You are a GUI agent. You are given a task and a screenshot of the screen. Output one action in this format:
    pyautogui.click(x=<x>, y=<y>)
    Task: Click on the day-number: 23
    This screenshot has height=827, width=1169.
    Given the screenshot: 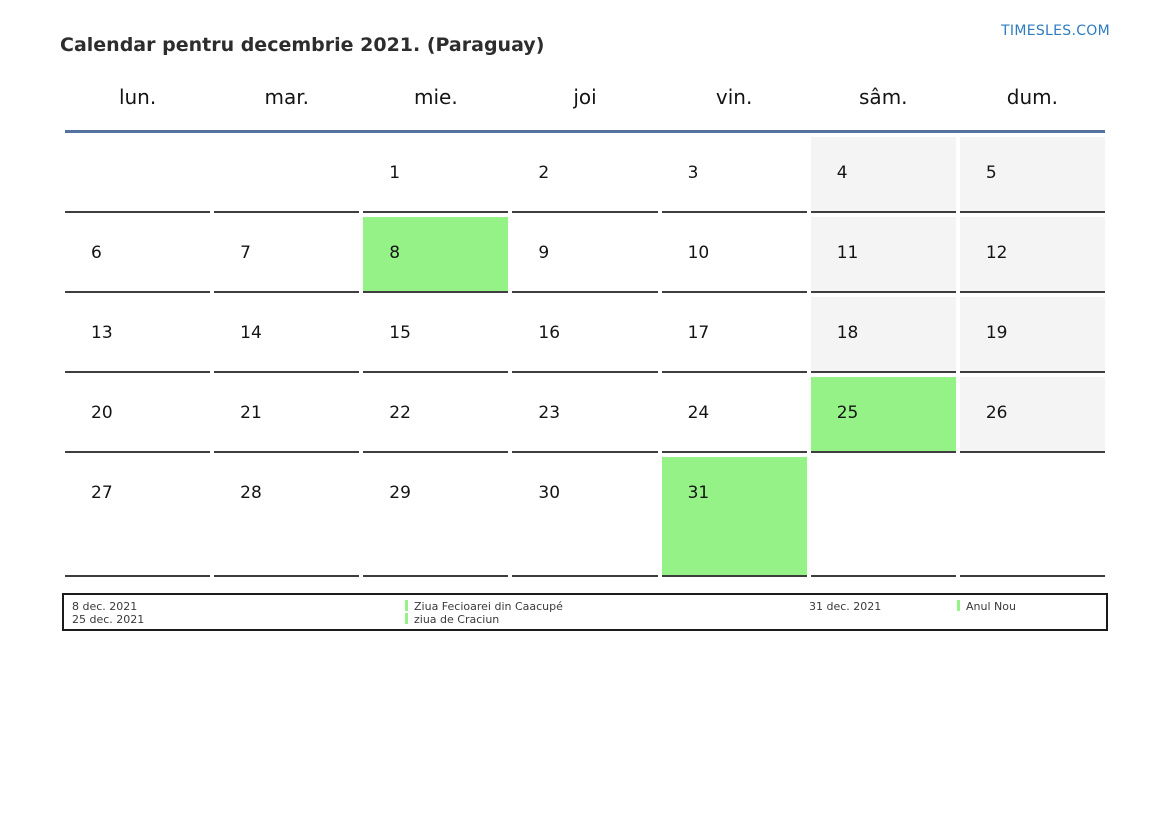 What is the action you would take?
    pyautogui.click(x=549, y=413)
    